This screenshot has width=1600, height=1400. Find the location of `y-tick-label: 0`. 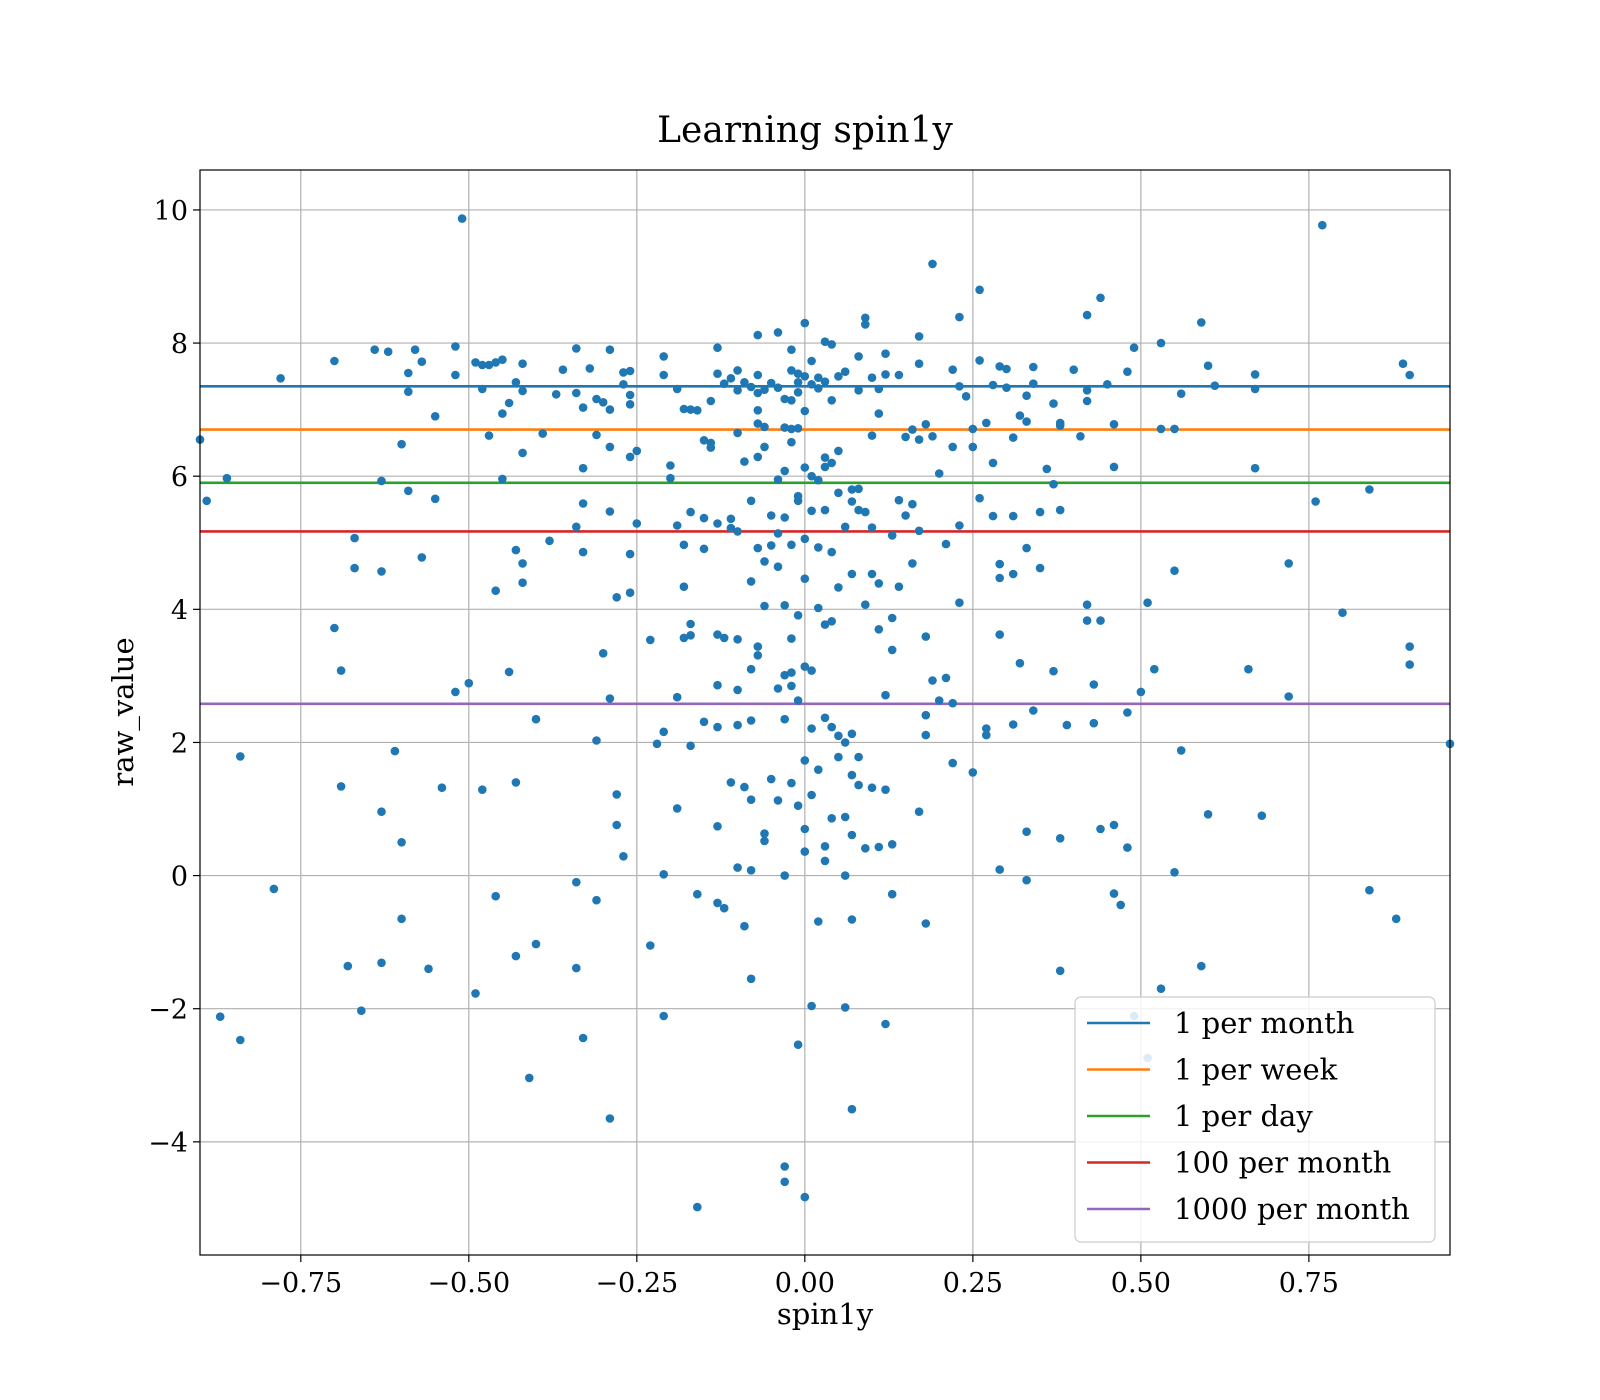

y-tick-label: 0 is located at coordinates (179, 877).